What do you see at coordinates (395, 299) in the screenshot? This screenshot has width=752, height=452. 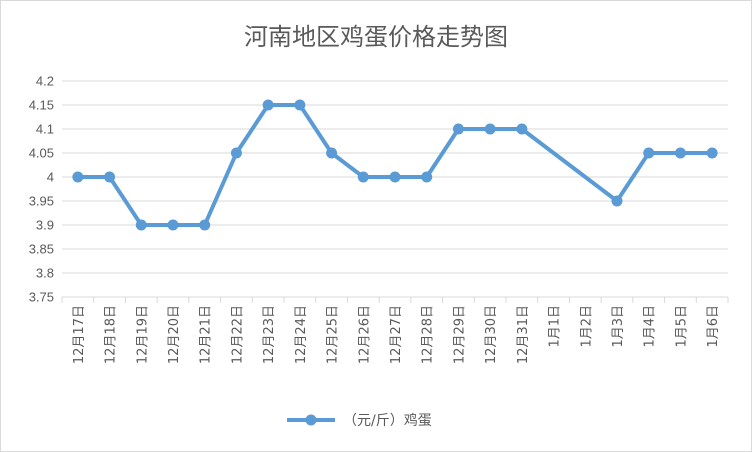 I see `axes` at bounding box center [395, 299].